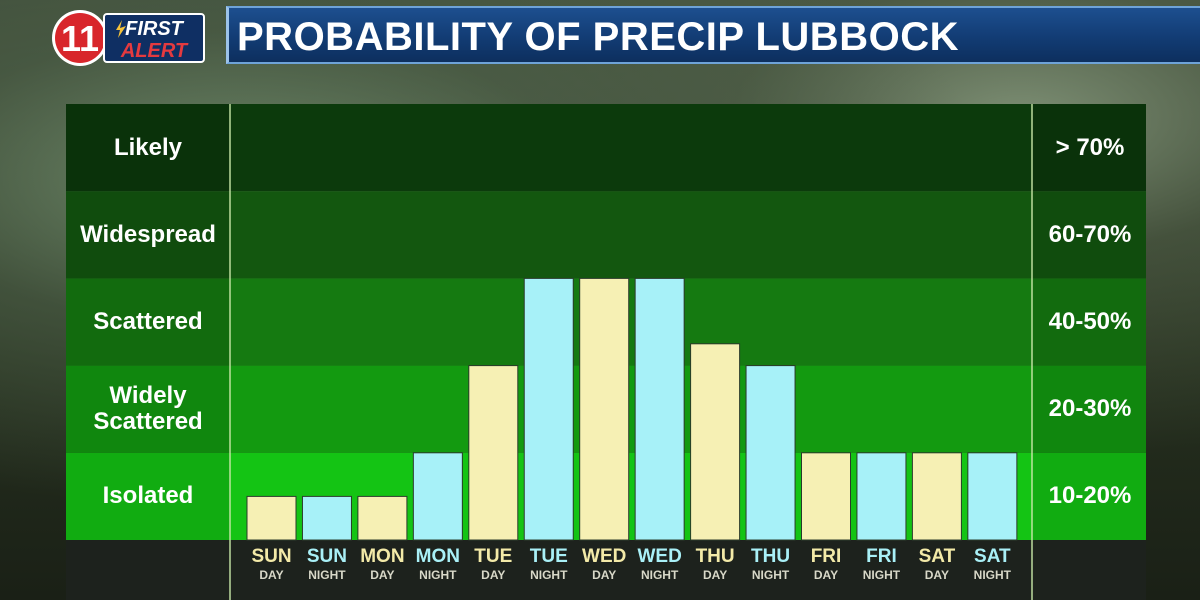 The width and height of the screenshot is (1200, 600). Describe the element at coordinates (936, 496) in the screenshot. I see `bar-sat-day` at that location.